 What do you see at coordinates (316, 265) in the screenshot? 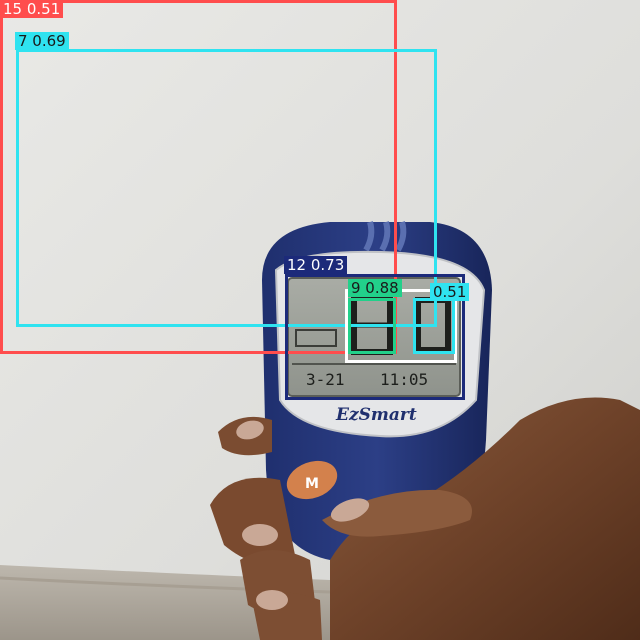
I see `detection-label-12: 12 0.73` at bounding box center [316, 265].